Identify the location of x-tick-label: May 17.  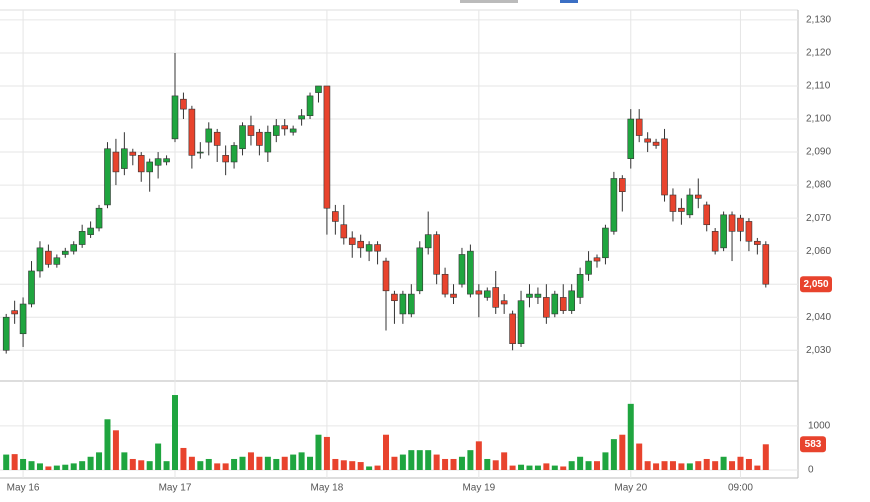
(175, 488).